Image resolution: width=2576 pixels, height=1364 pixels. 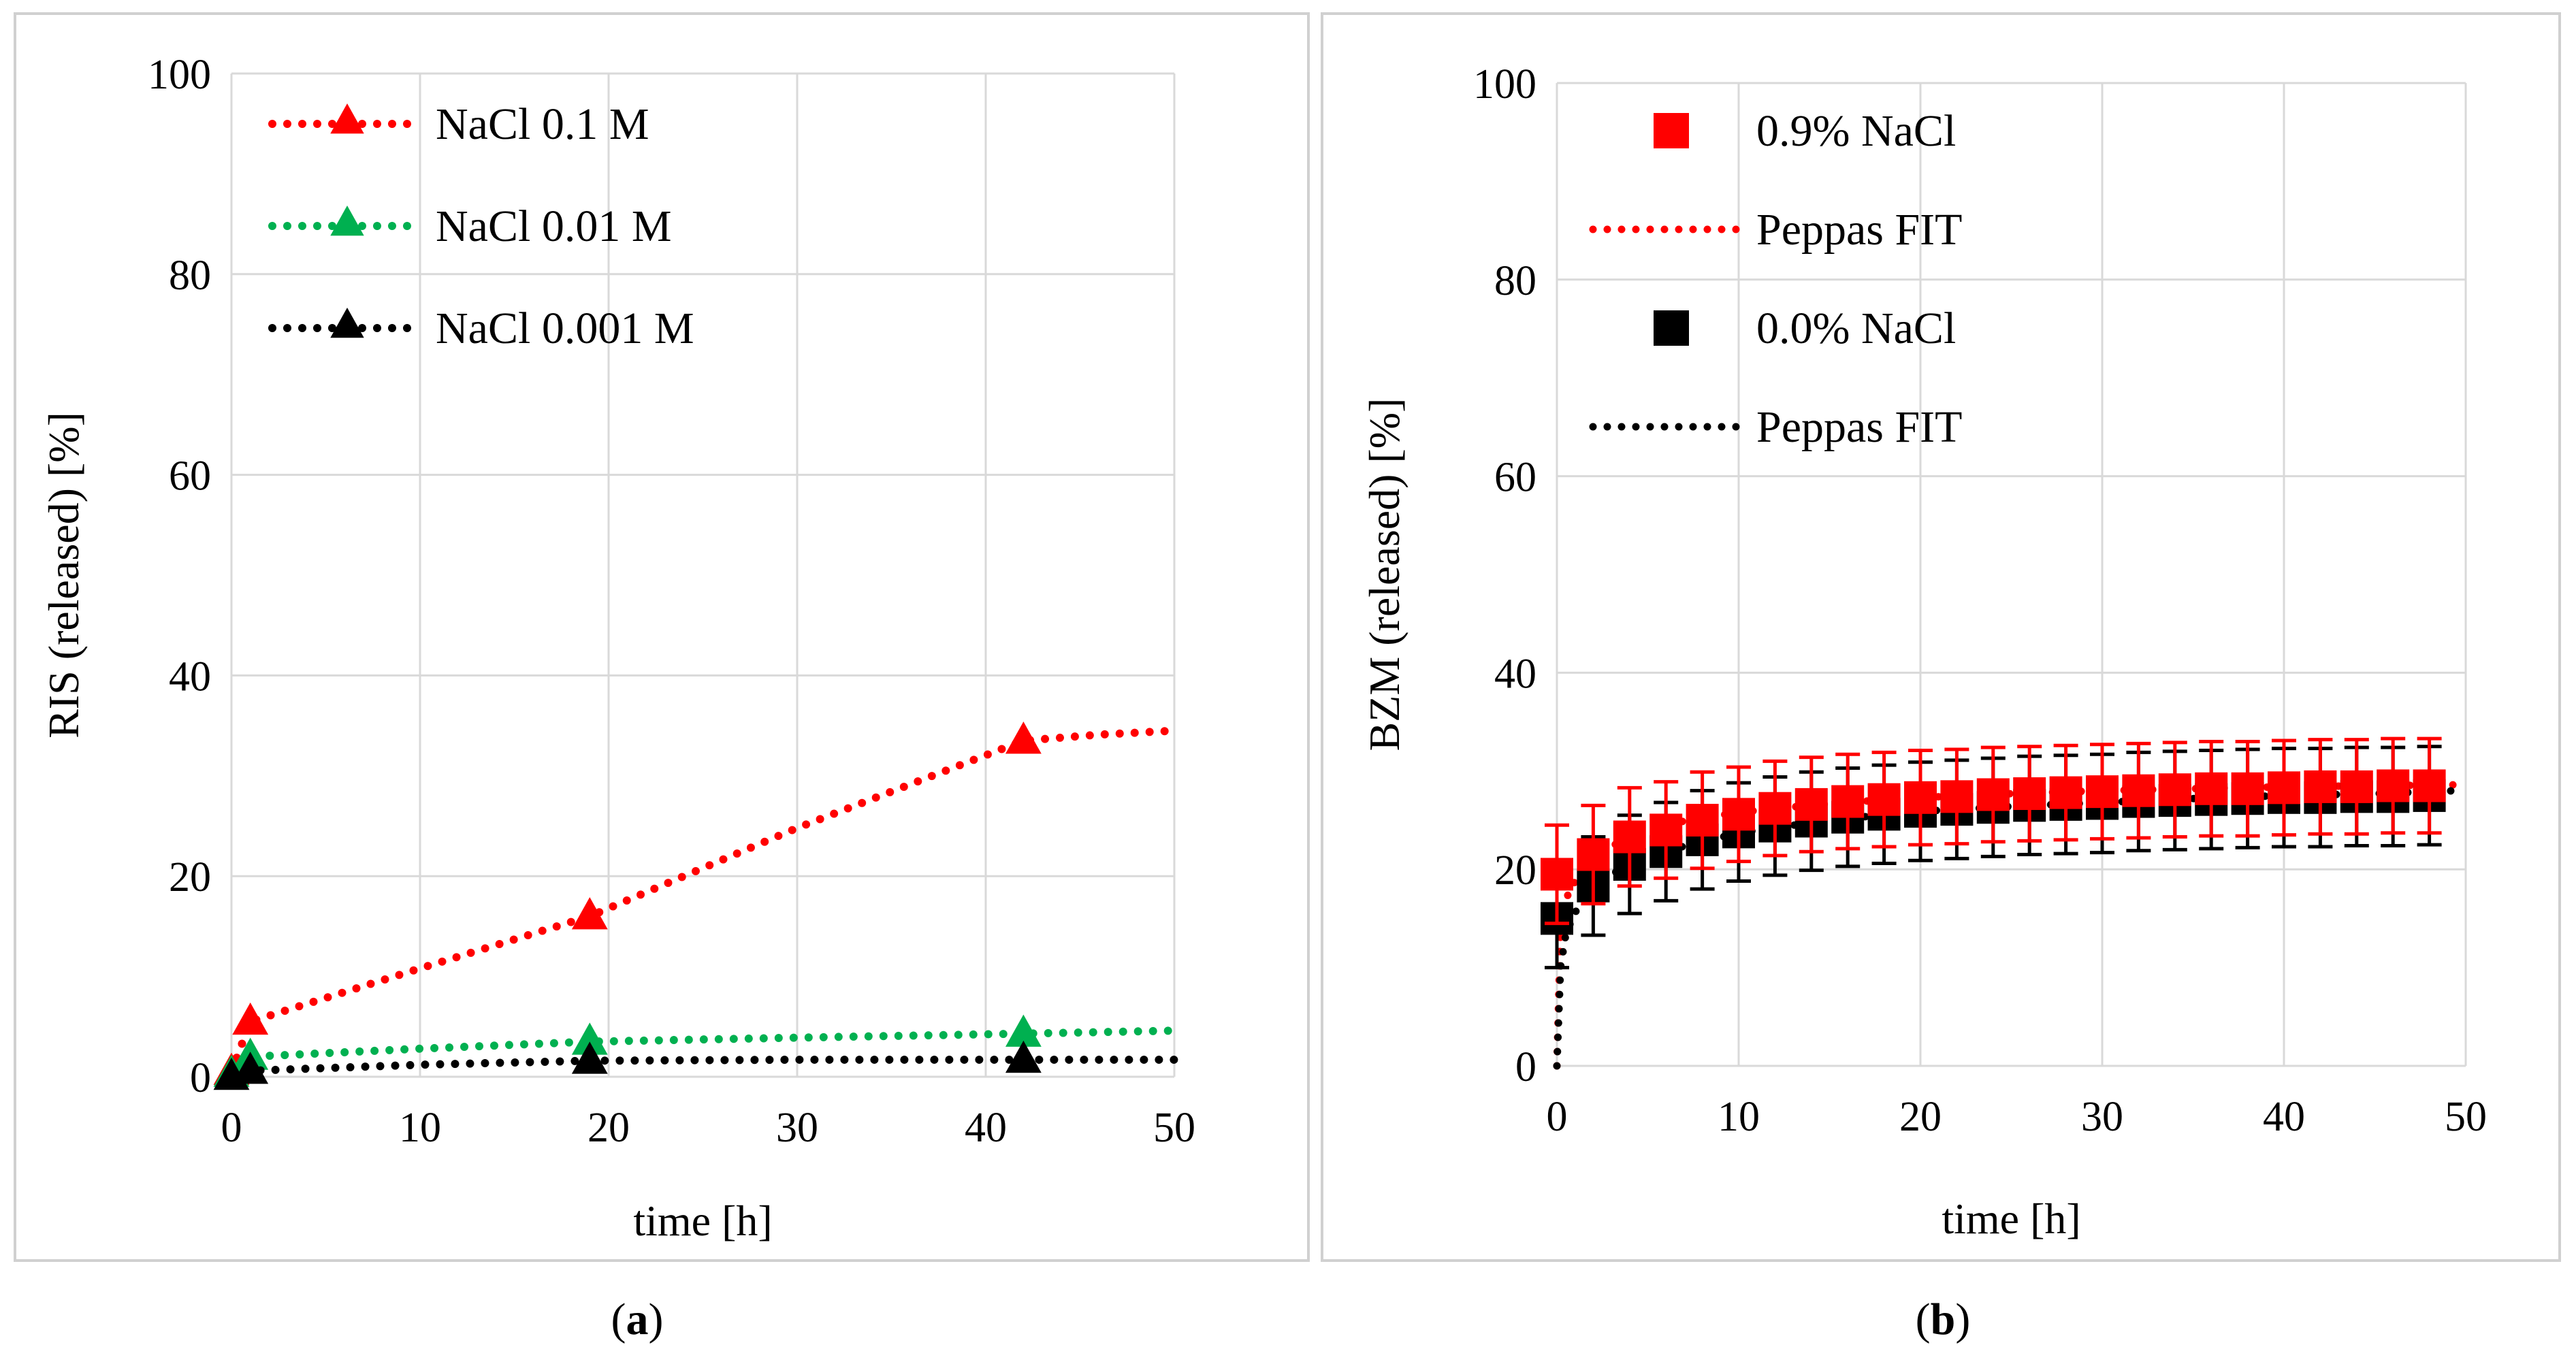 I want to click on caption-a-letter: a, so click(x=638, y=1319).